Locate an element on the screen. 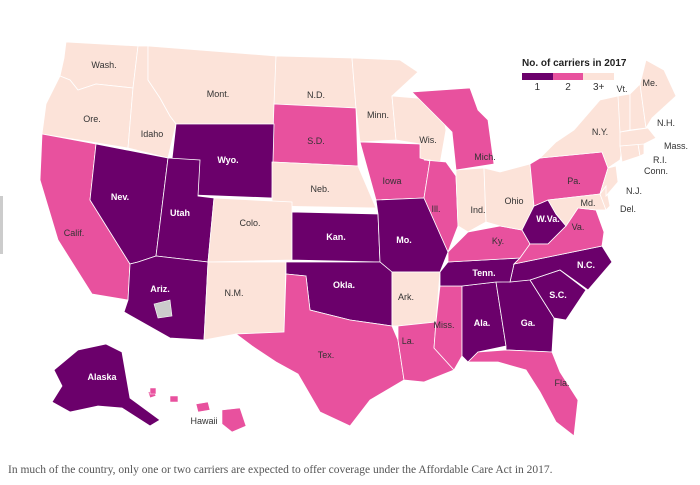 The height and width of the screenshot is (485, 700). state-neb is located at coordinates (324, 185).